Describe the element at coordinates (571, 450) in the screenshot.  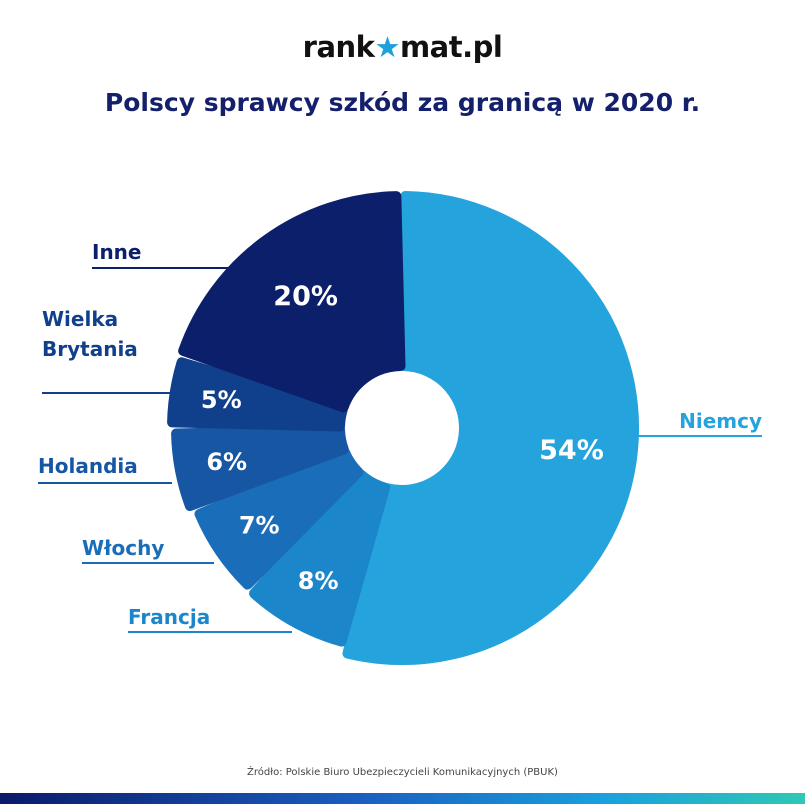
I see `value-label-niemcy: 54%` at that location.